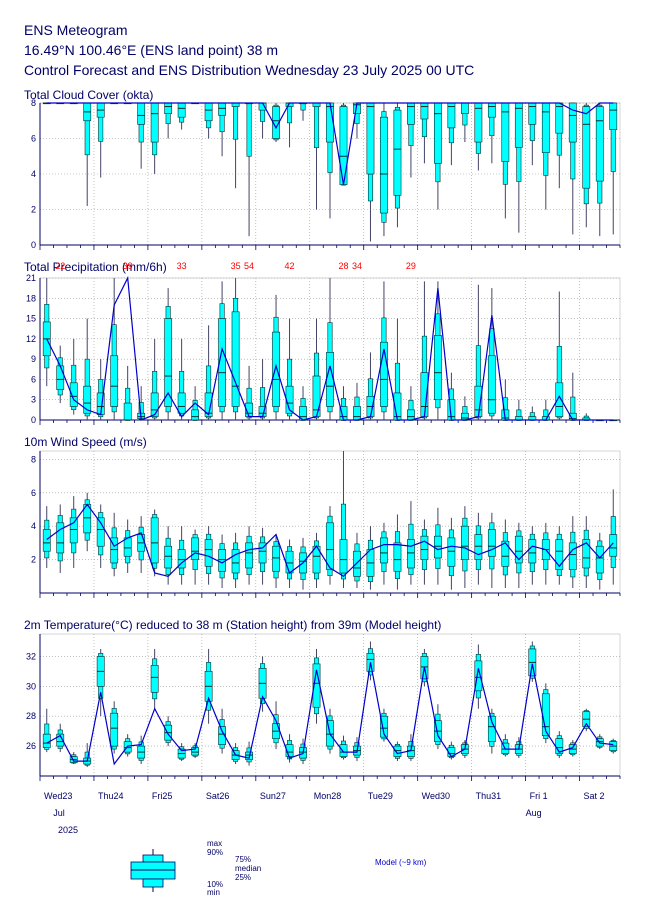 This screenshot has width=650, height=916. Describe the element at coordinates (534, 813) in the screenshot. I see `month-label: Aug` at that location.